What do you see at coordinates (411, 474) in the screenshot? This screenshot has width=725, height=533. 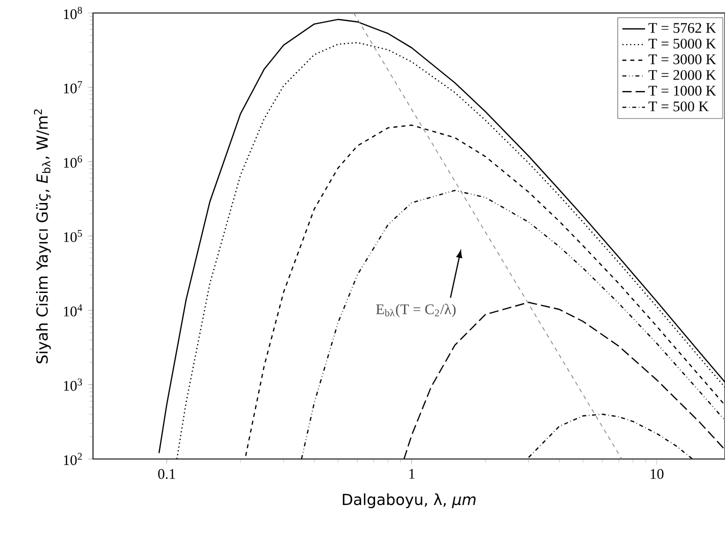 I see `x-tick-label: 1` at bounding box center [411, 474].